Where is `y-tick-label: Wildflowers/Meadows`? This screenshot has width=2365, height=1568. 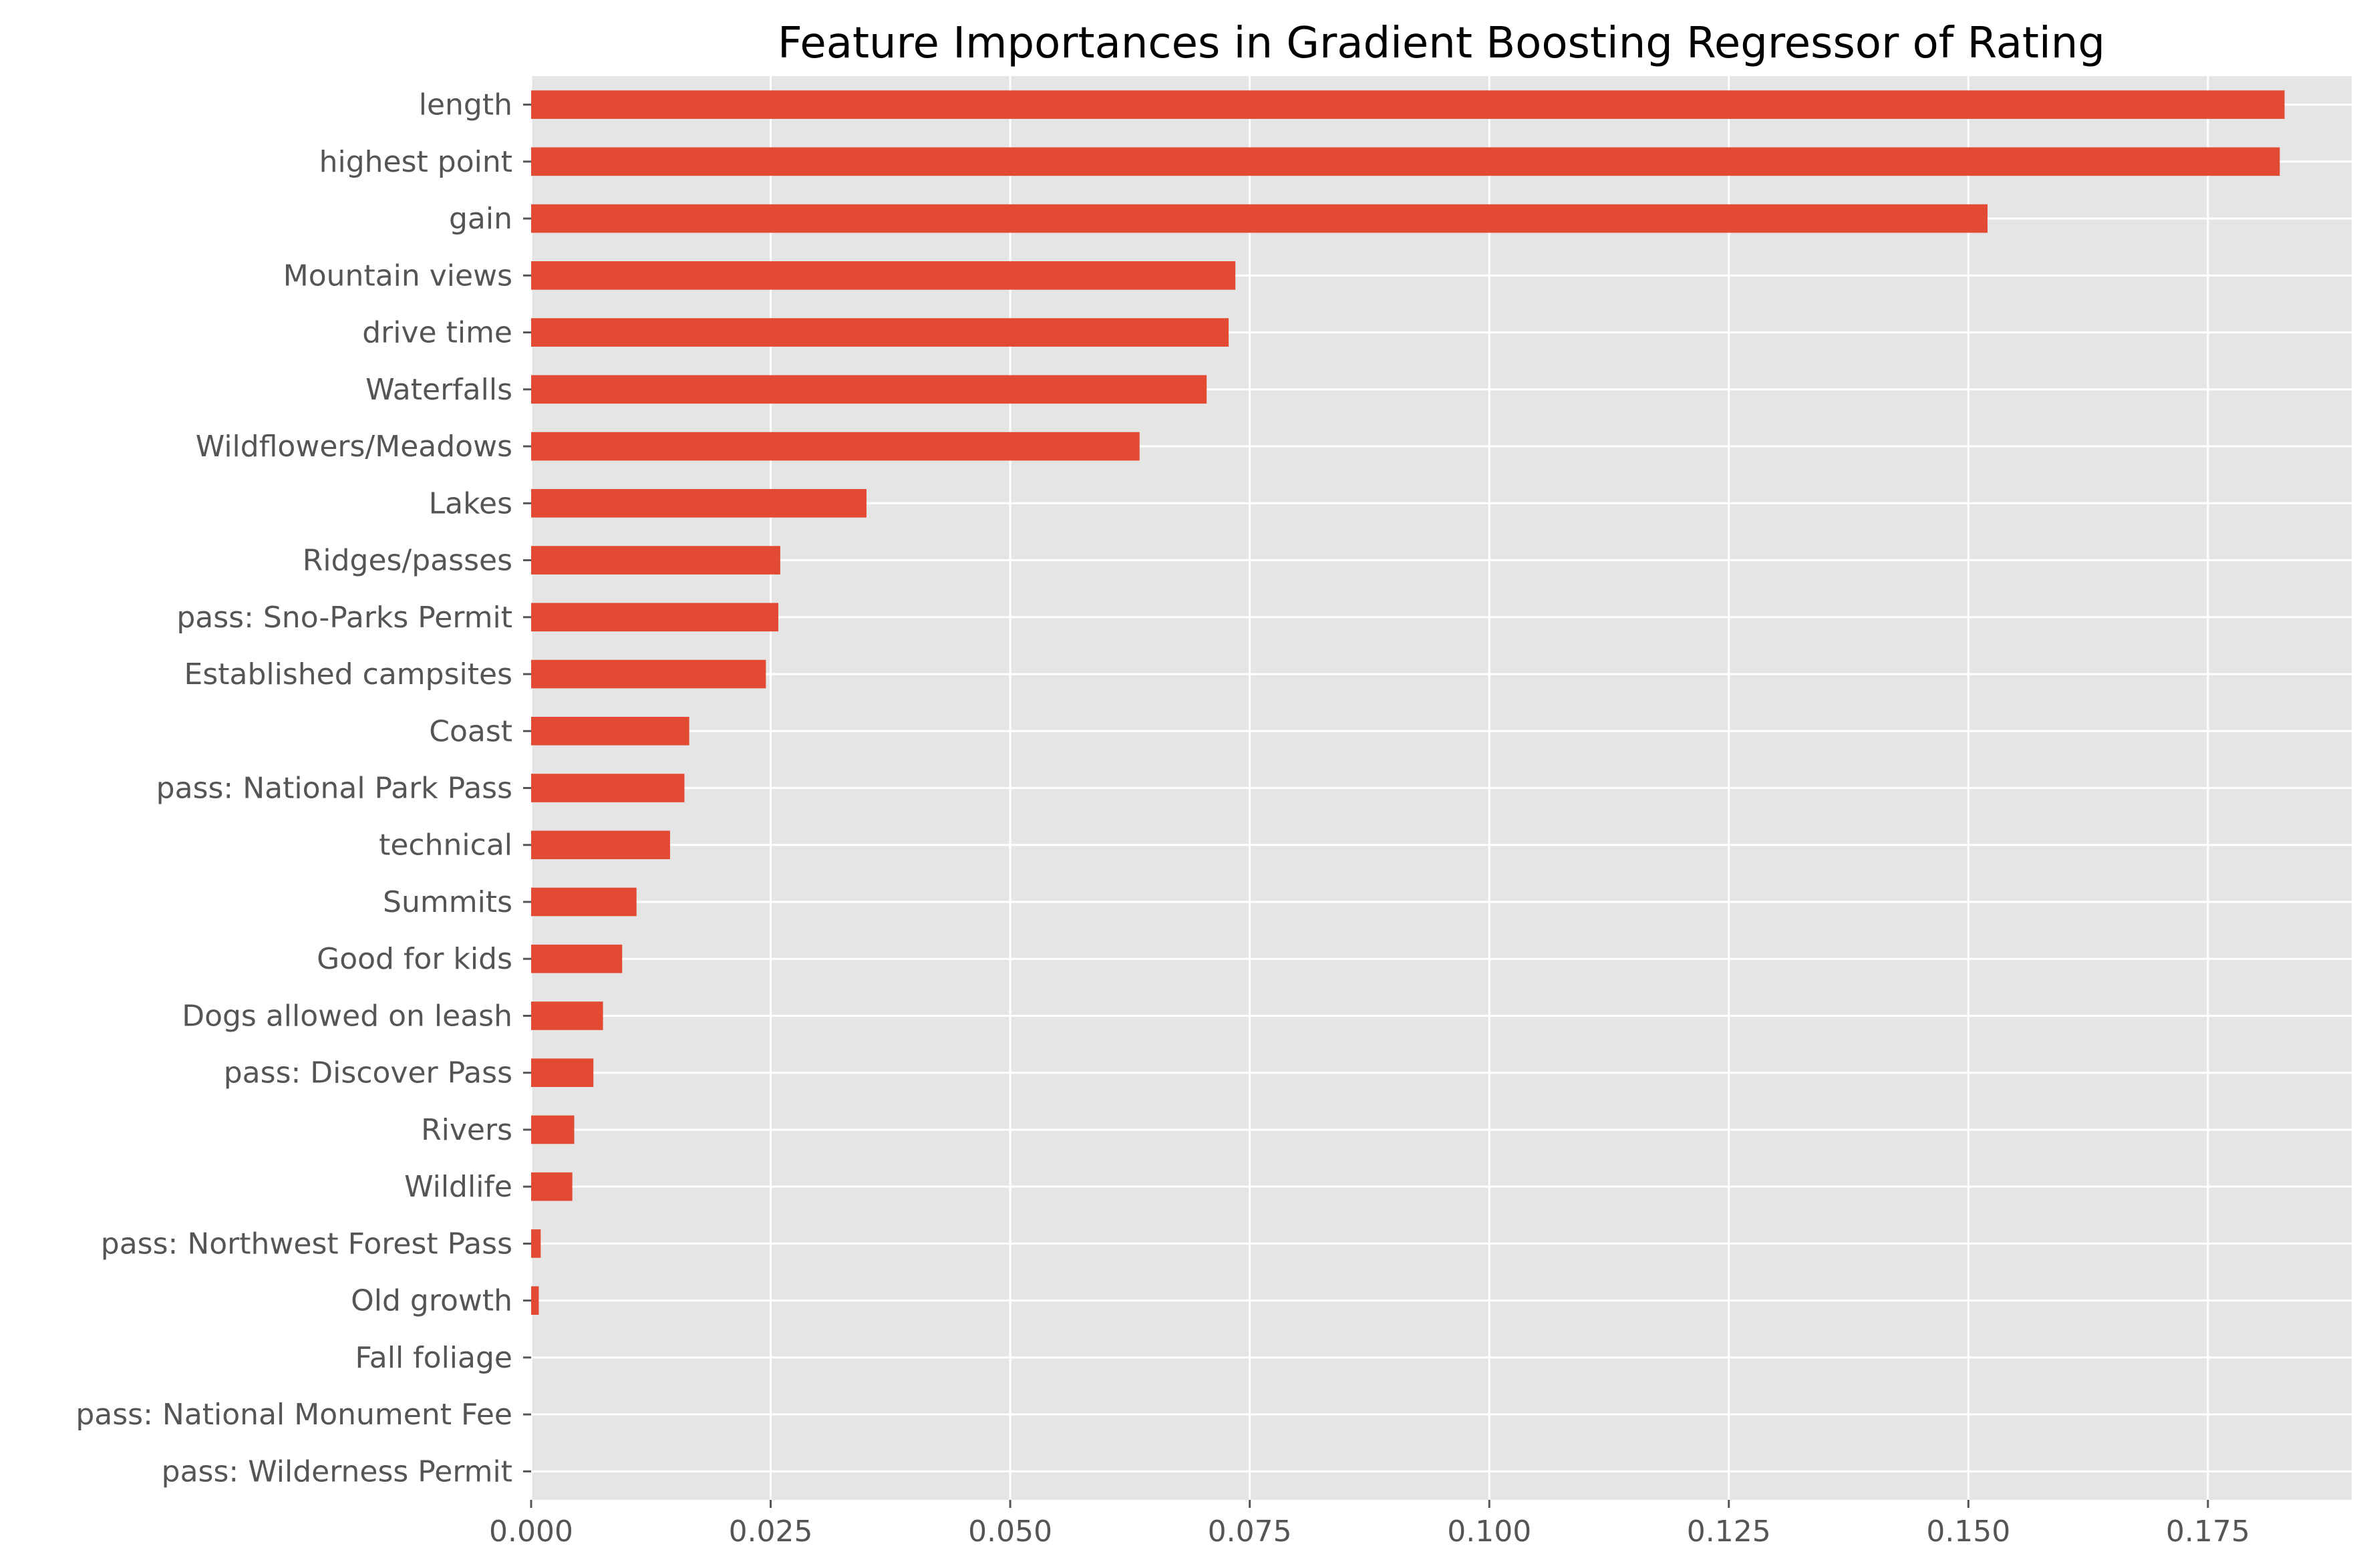
y-tick-label: Wildflowers/Meadows is located at coordinates (354, 447).